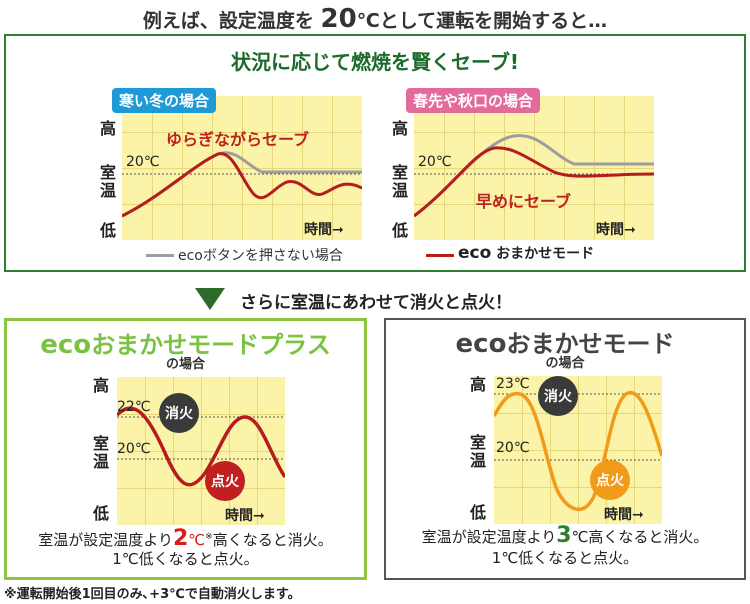 Image resolution: width=750 pixels, height=604 pixels. What do you see at coordinates (160, 255) in the screenshot?
I see `legend-gray-line` at bounding box center [160, 255].